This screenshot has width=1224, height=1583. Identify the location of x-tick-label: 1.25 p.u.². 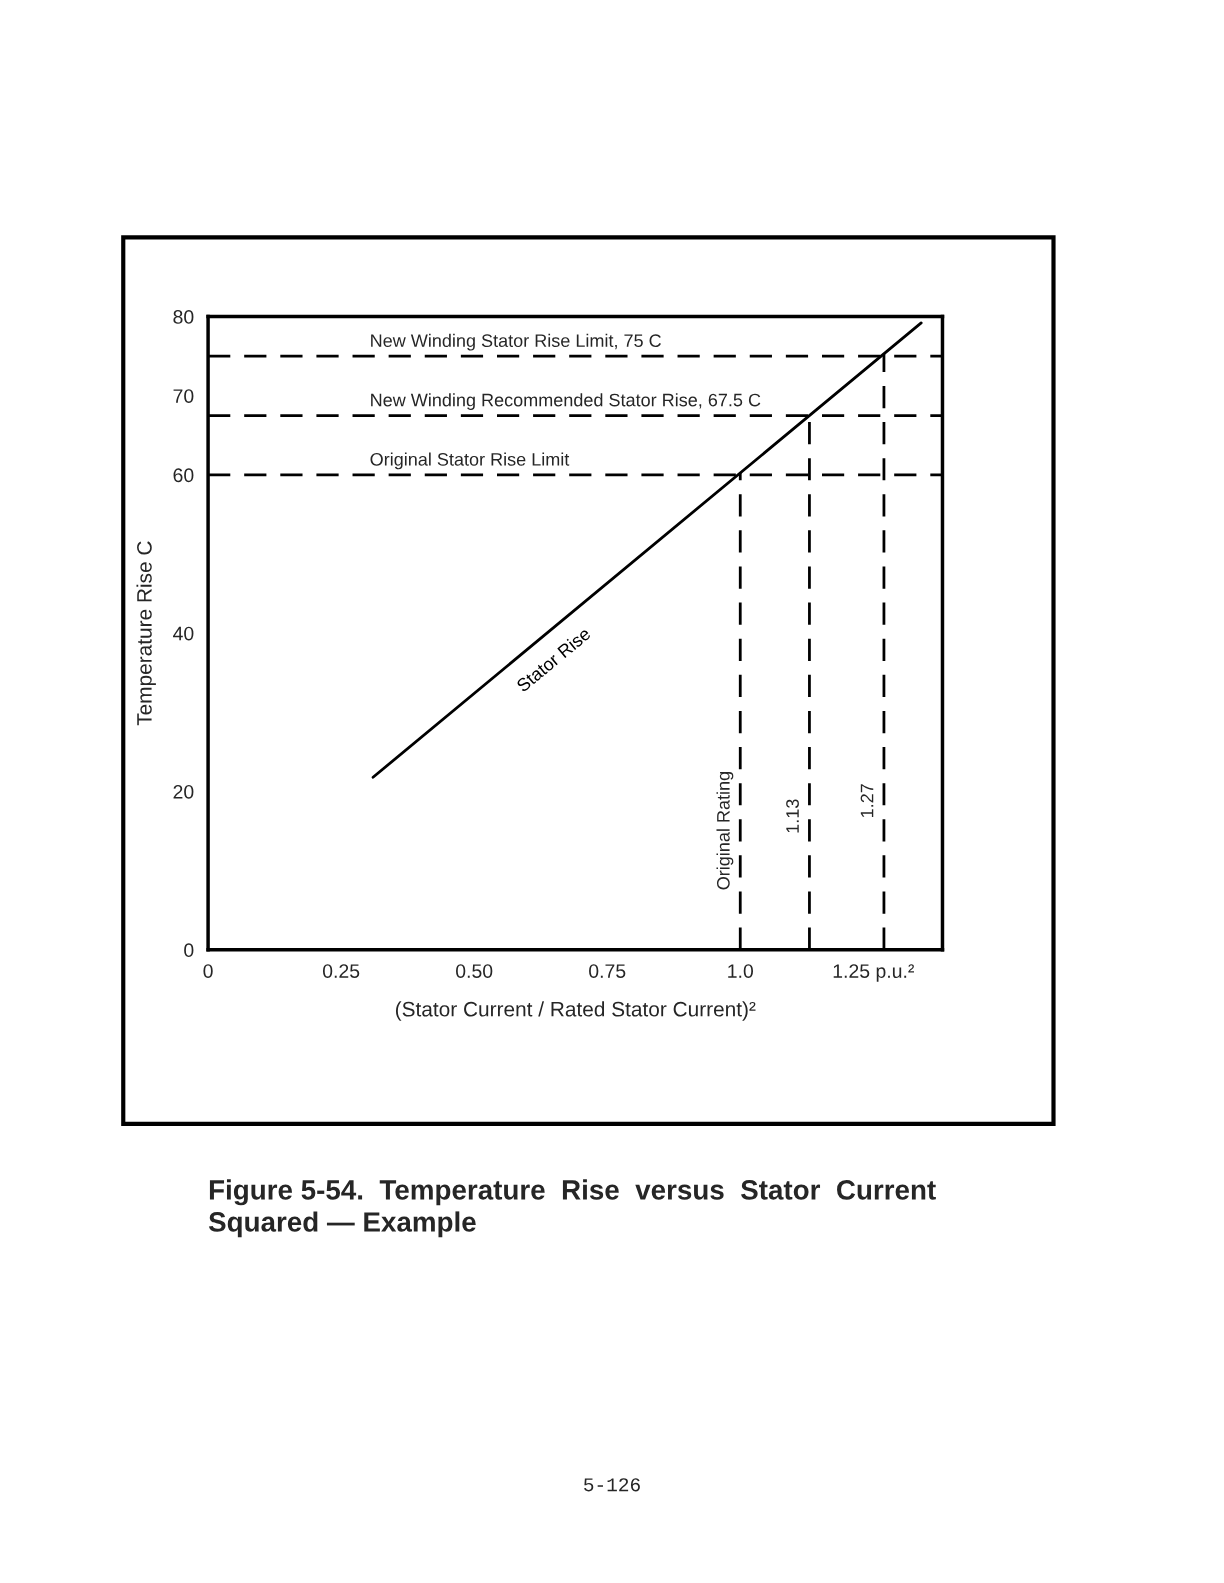
(874, 973).